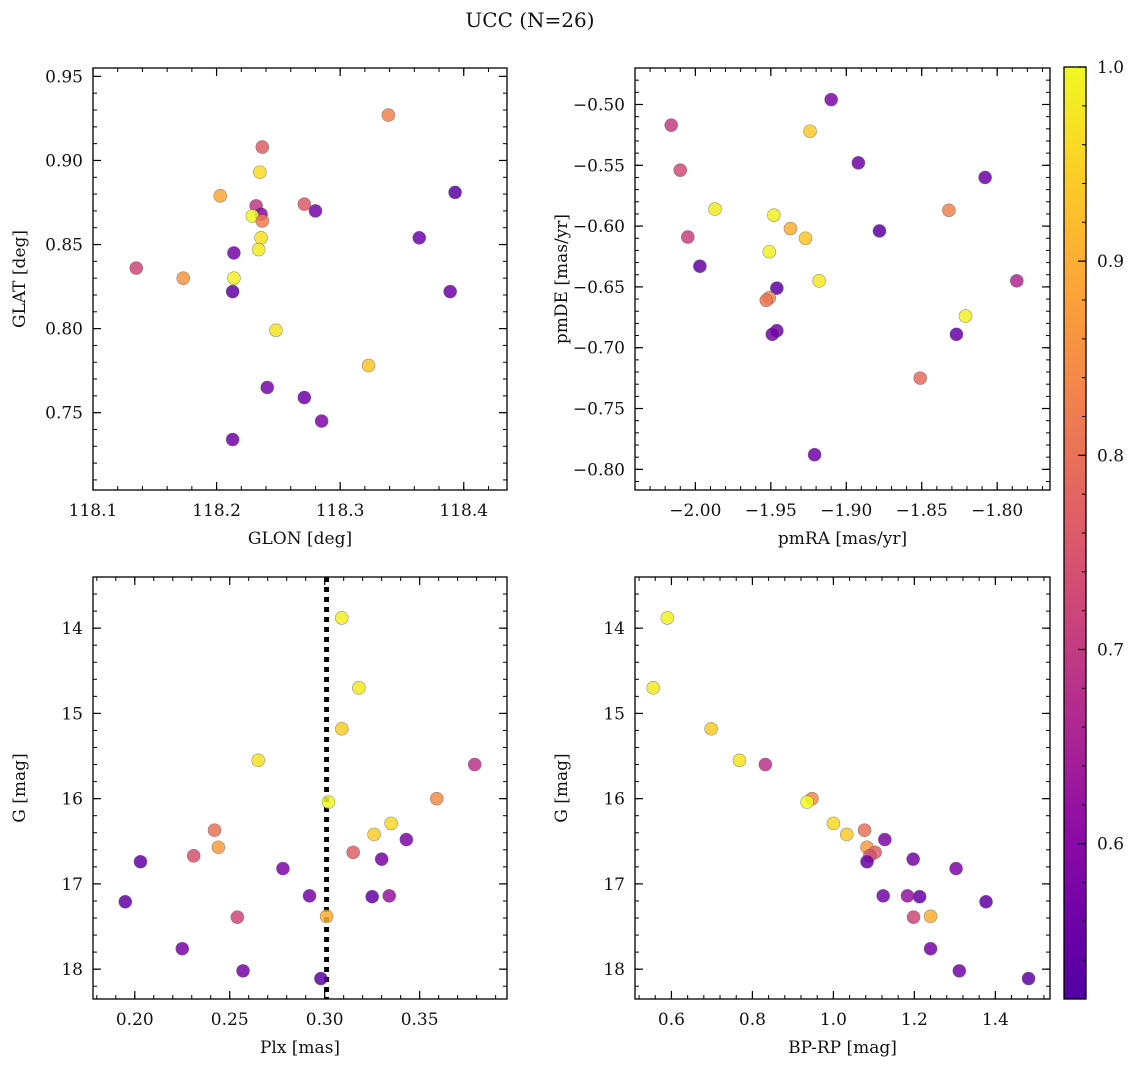 This screenshot has width=1136, height=1067. I want to click on x-axis-label: pmRA [mas/yr], so click(842, 539).